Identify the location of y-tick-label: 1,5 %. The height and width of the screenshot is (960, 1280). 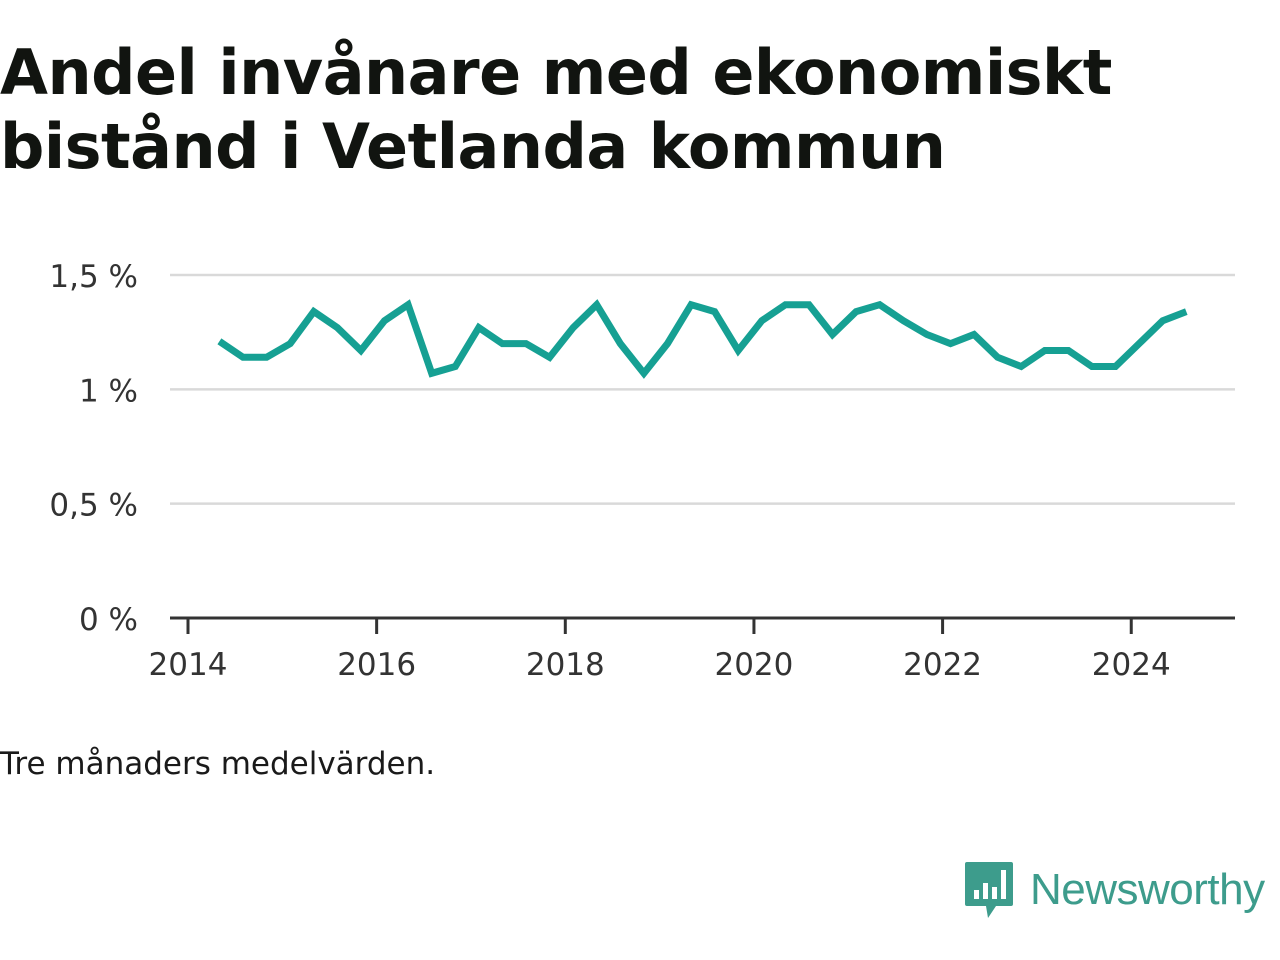
(93, 277).